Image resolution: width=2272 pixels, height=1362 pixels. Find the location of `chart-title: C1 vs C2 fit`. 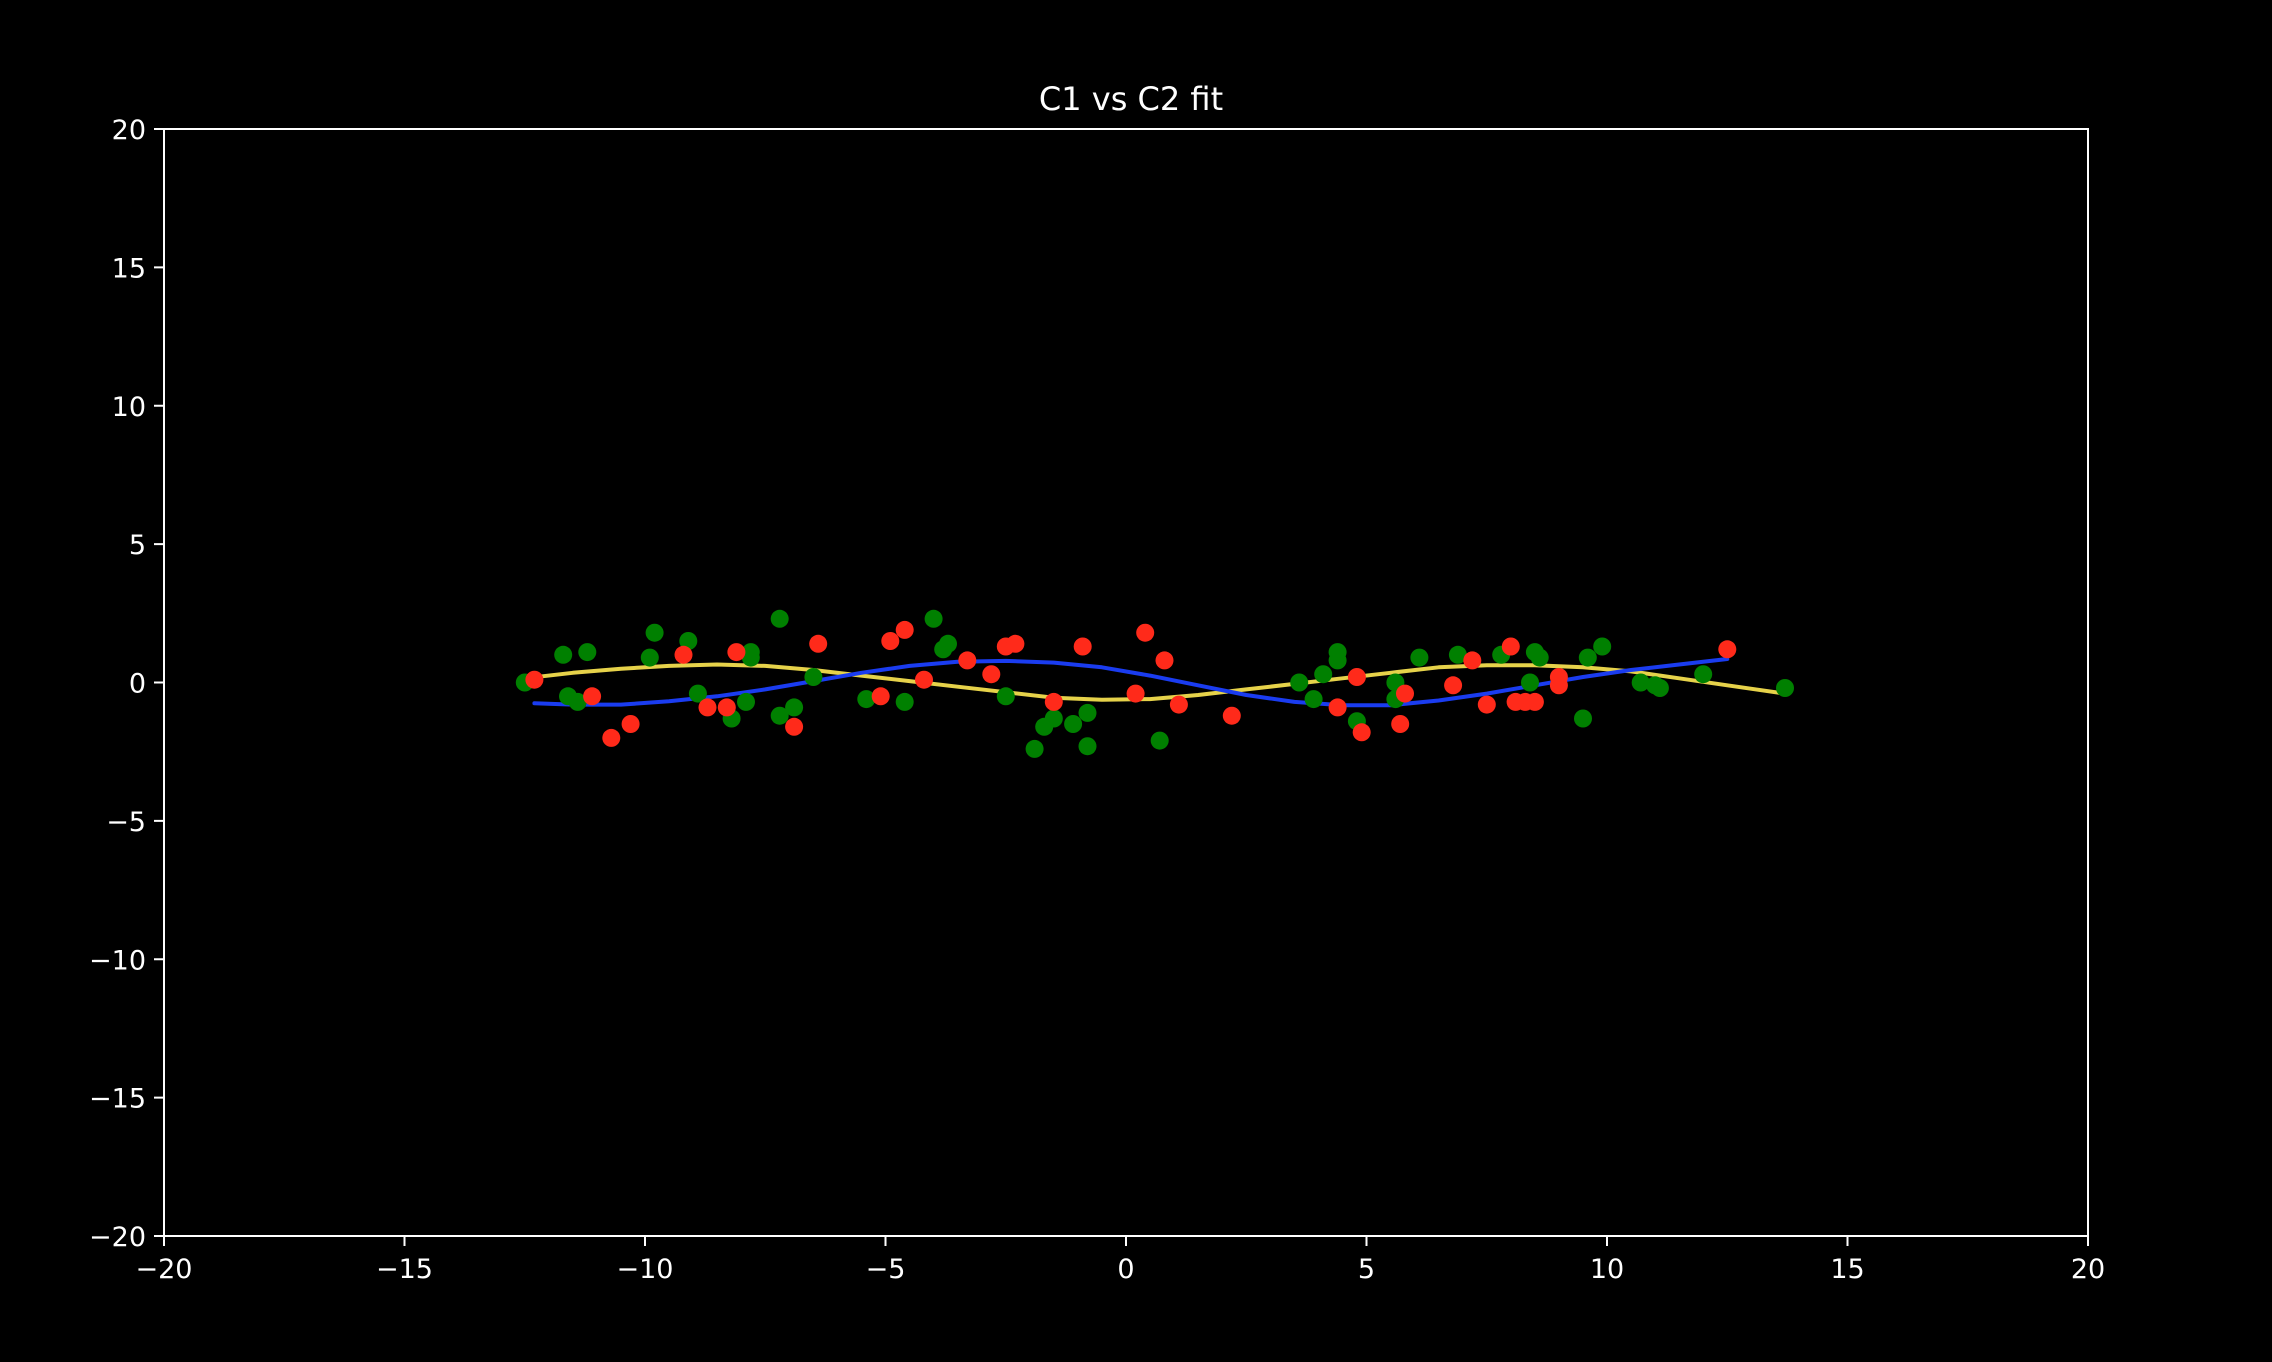

chart-title: C1 vs C2 fit is located at coordinates (1131, 99).